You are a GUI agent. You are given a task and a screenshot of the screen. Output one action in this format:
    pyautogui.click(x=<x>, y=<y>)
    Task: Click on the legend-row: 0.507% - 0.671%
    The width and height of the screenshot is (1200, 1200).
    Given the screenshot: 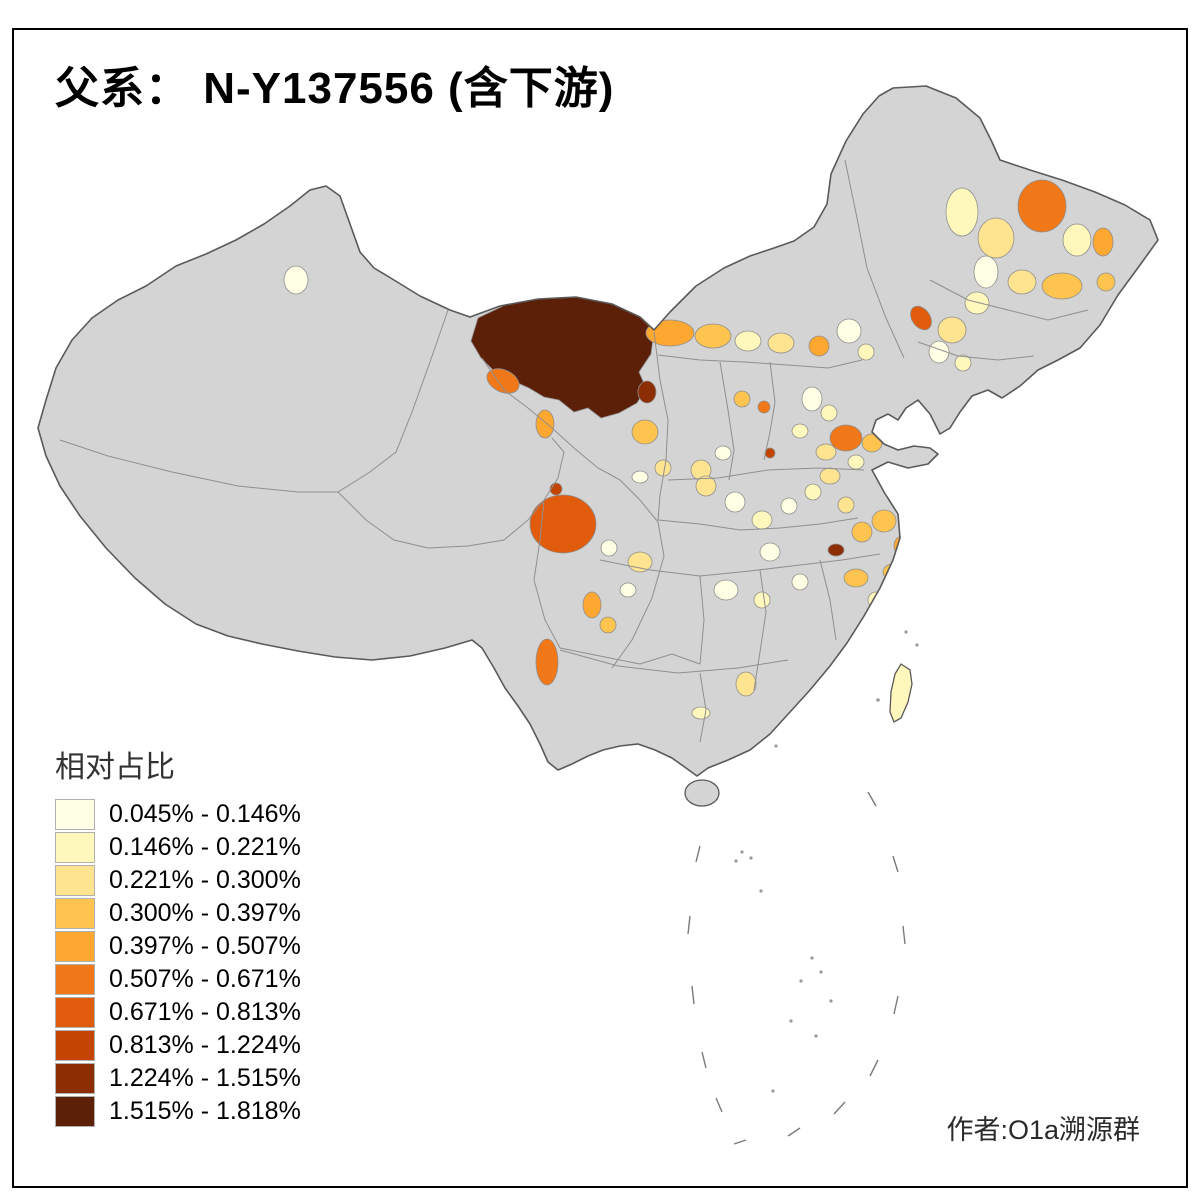 What is the action you would take?
    pyautogui.click(x=178, y=979)
    